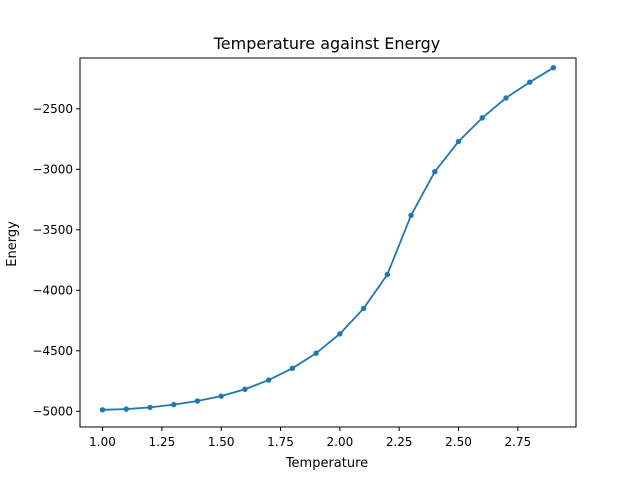 The height and width of the screenshot is (480, 640). Describe the element at coordinates (102, 442) in the screenshot. I see `x-tick-label: 1.00` at that location.